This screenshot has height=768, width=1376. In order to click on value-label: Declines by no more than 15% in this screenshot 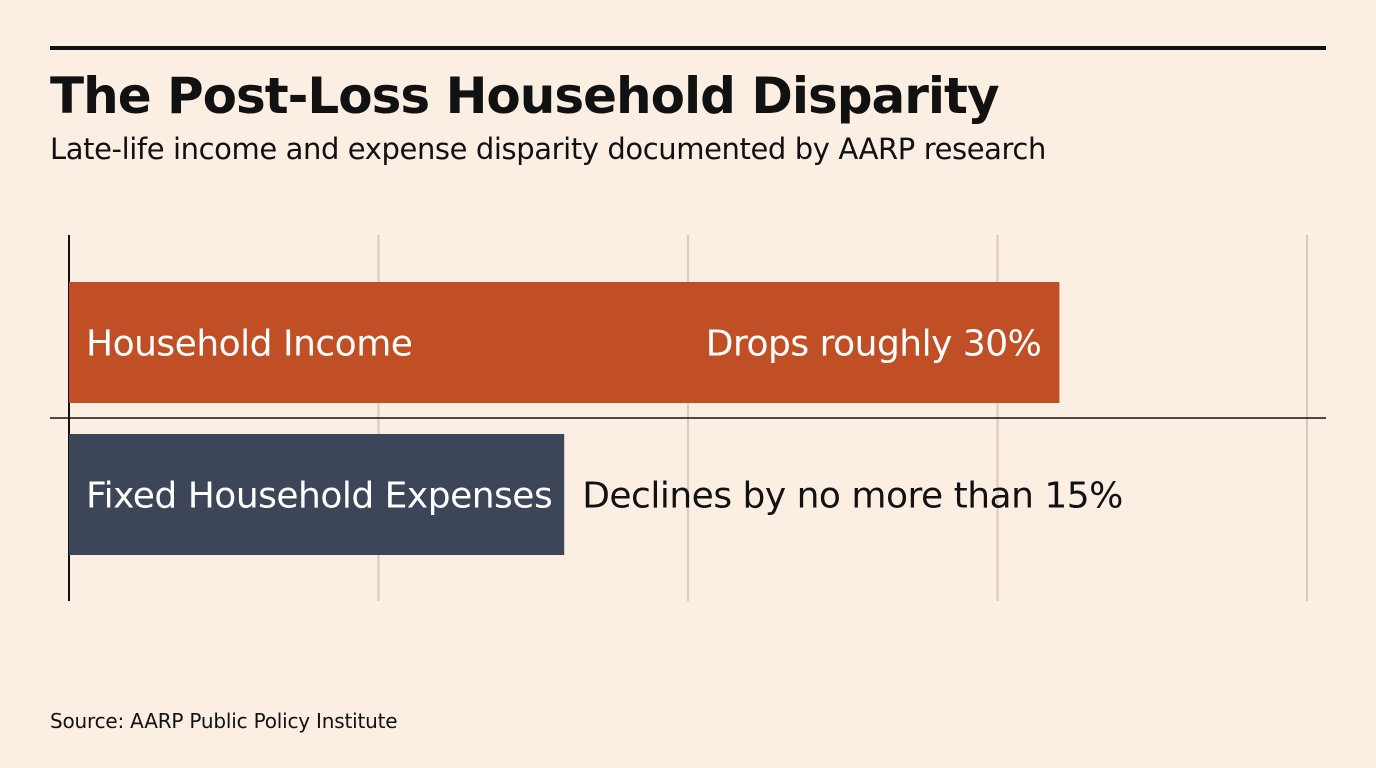, I will do `click(852, 496)`.